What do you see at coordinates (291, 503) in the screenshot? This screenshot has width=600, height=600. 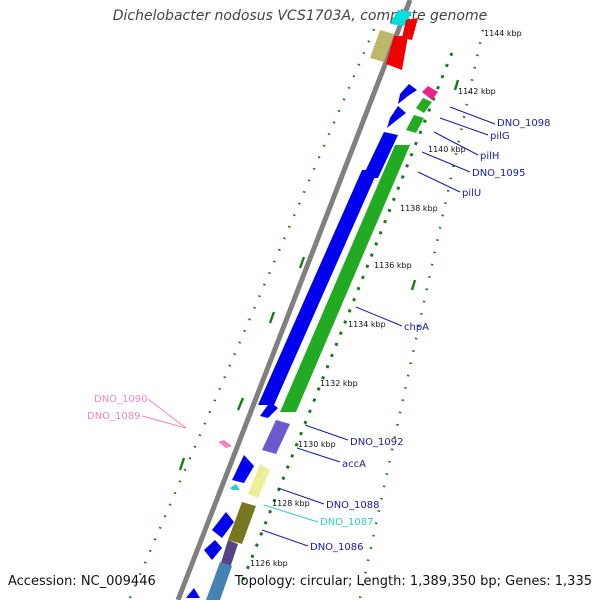 I see `ruler-label-1128: 1128 kbp` at bounding box center [291, 503].